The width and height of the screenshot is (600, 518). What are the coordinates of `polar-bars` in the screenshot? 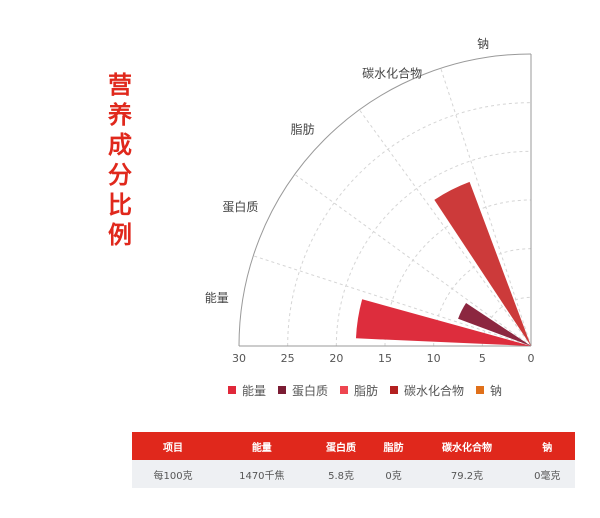 It's located at (443, 263).